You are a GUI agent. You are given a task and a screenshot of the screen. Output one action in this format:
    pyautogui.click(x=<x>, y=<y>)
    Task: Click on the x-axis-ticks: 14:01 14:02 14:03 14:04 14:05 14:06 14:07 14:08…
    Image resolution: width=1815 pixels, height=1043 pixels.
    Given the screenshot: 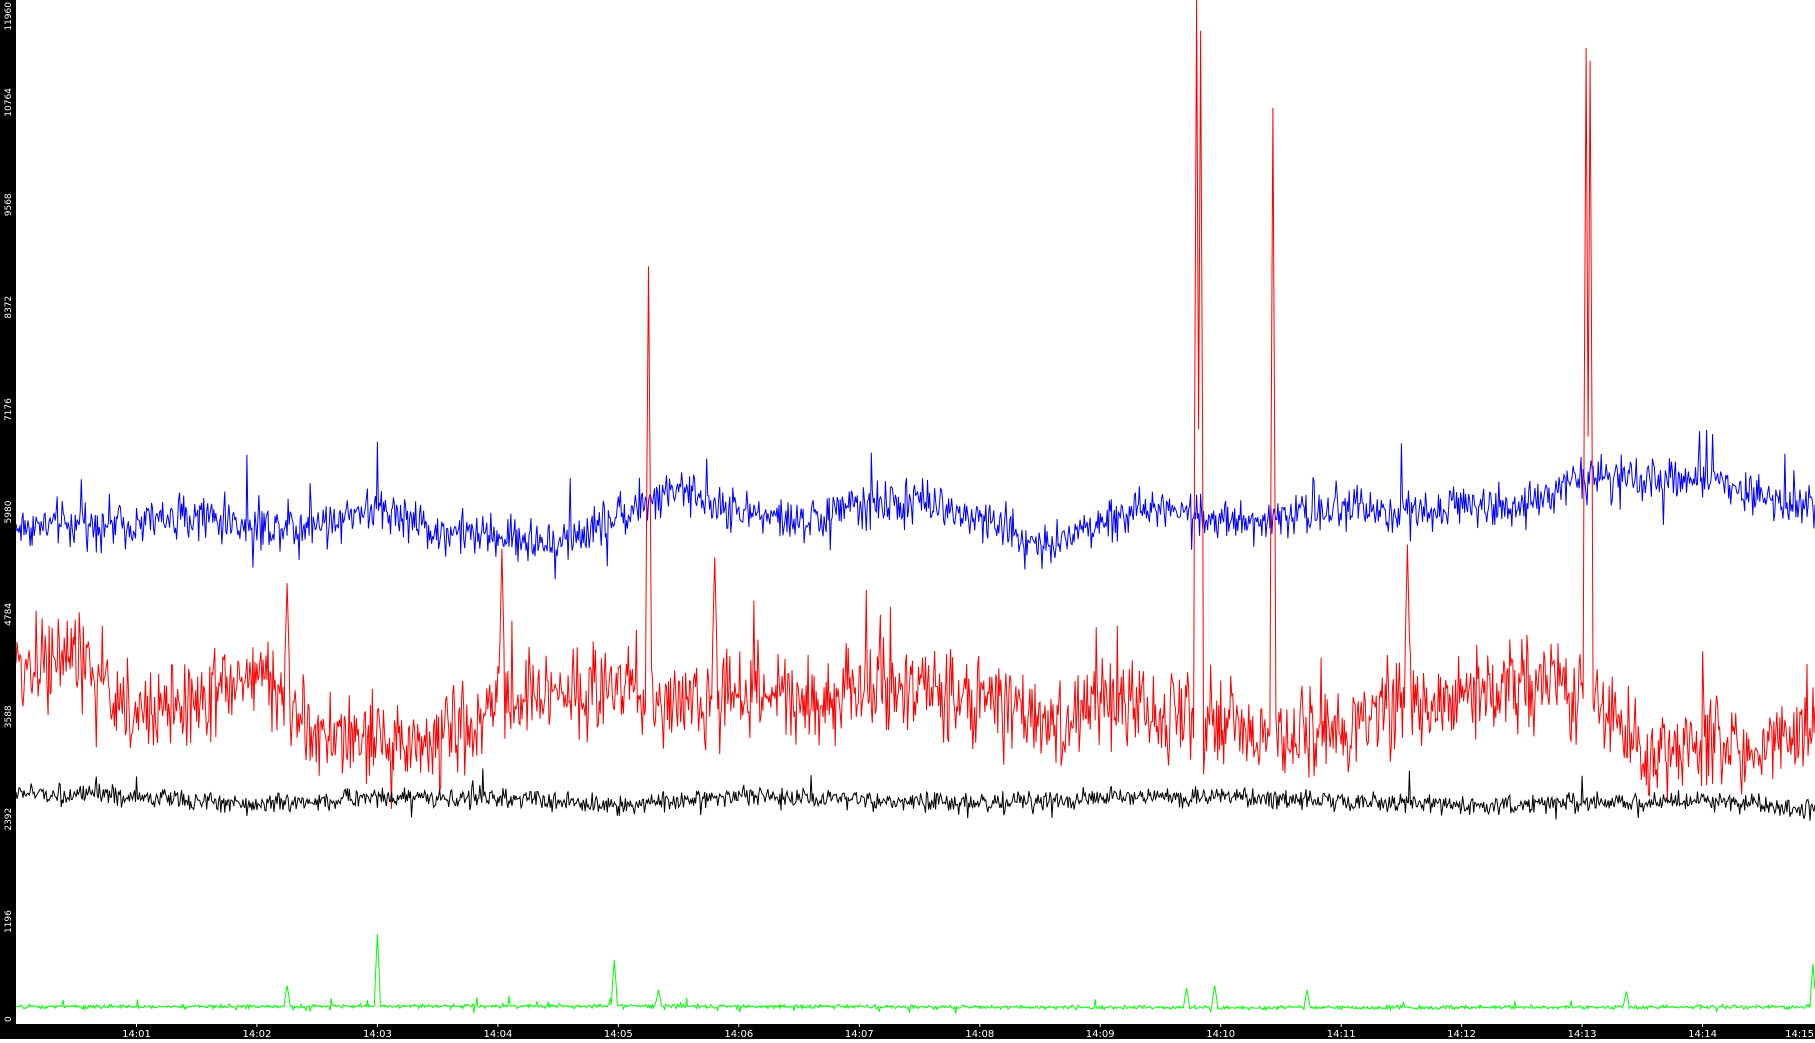 What is the action you would take?
    pyautogui.click(x=968, y=1032)
    